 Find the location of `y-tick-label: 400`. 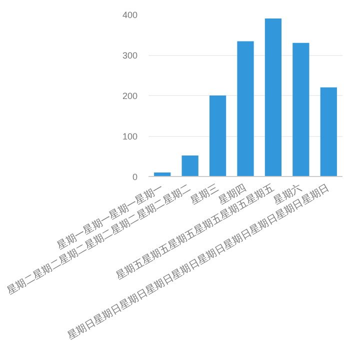

y-tick-label: 400 is located at coordinates (130, 15).